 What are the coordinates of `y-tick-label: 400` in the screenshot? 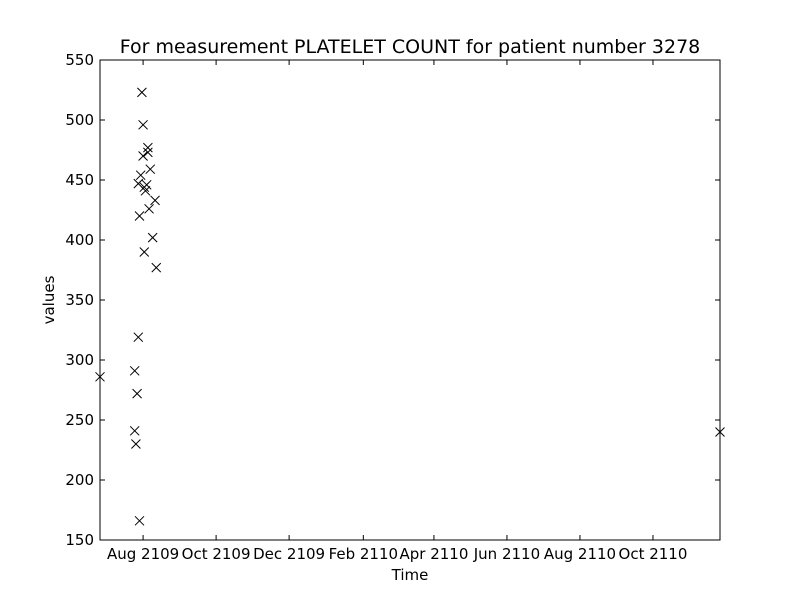 It's located at (79, 240).